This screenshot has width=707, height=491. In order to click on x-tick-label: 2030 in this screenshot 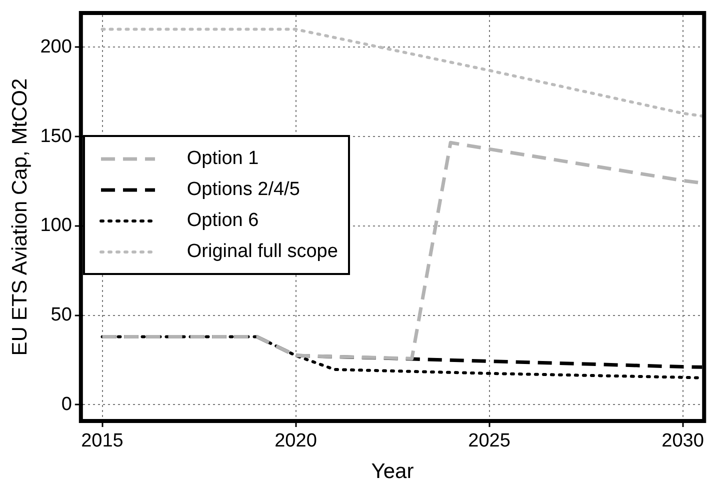, I will do `click(683, 441)`.